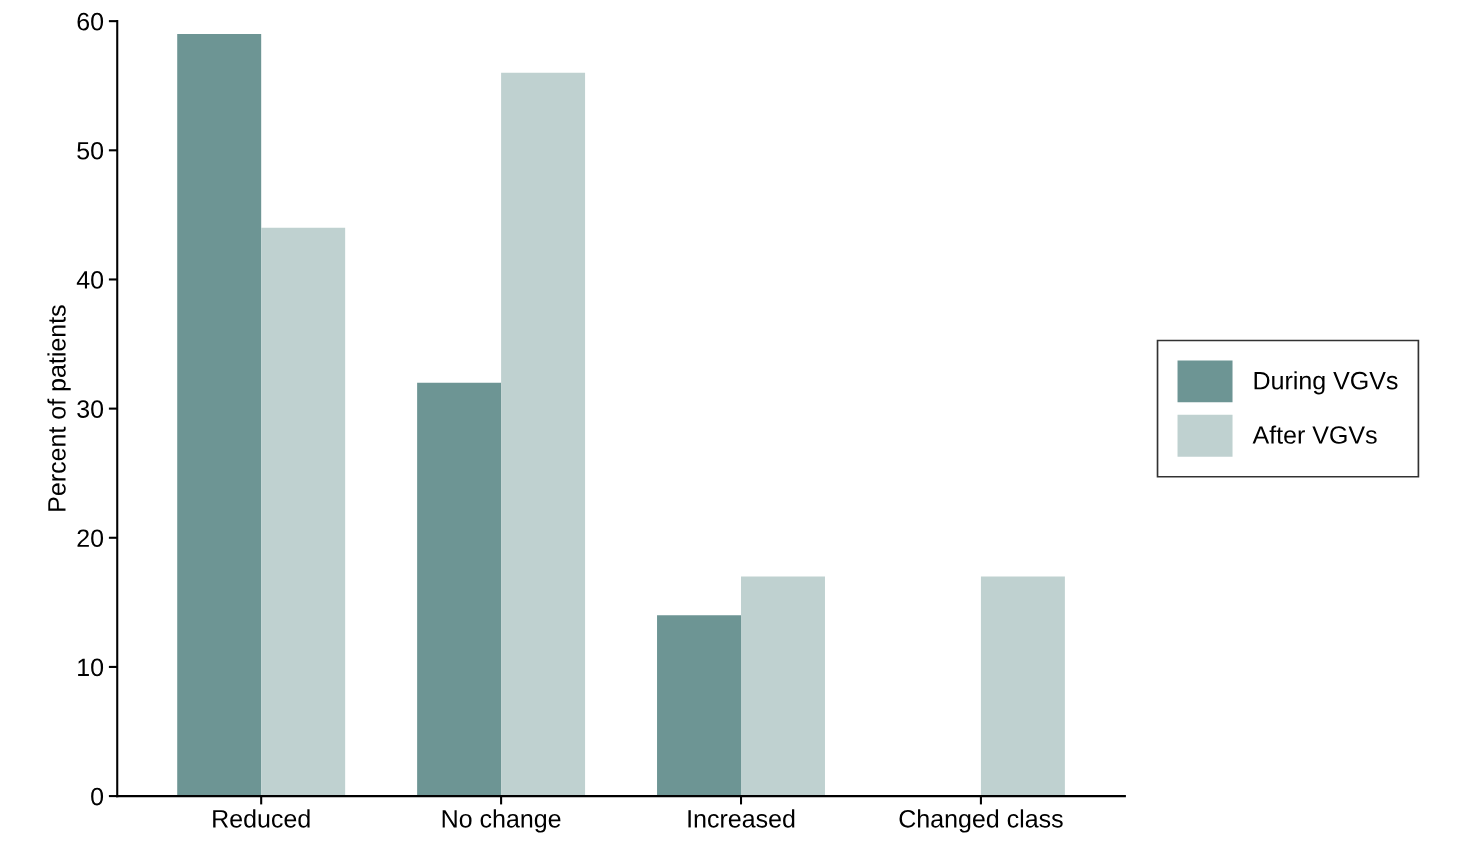  Describe the element at coordinates (90, 280) in the screenshot. I see `y-tick-label: 40` at that location.